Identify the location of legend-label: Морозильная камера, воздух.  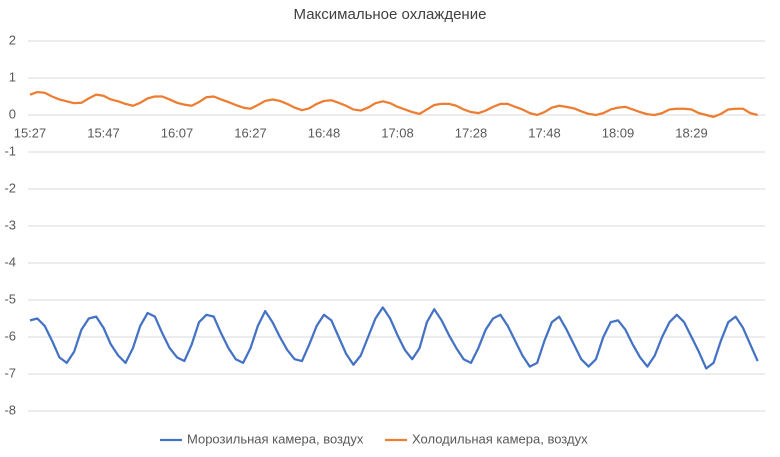
(275, 438).